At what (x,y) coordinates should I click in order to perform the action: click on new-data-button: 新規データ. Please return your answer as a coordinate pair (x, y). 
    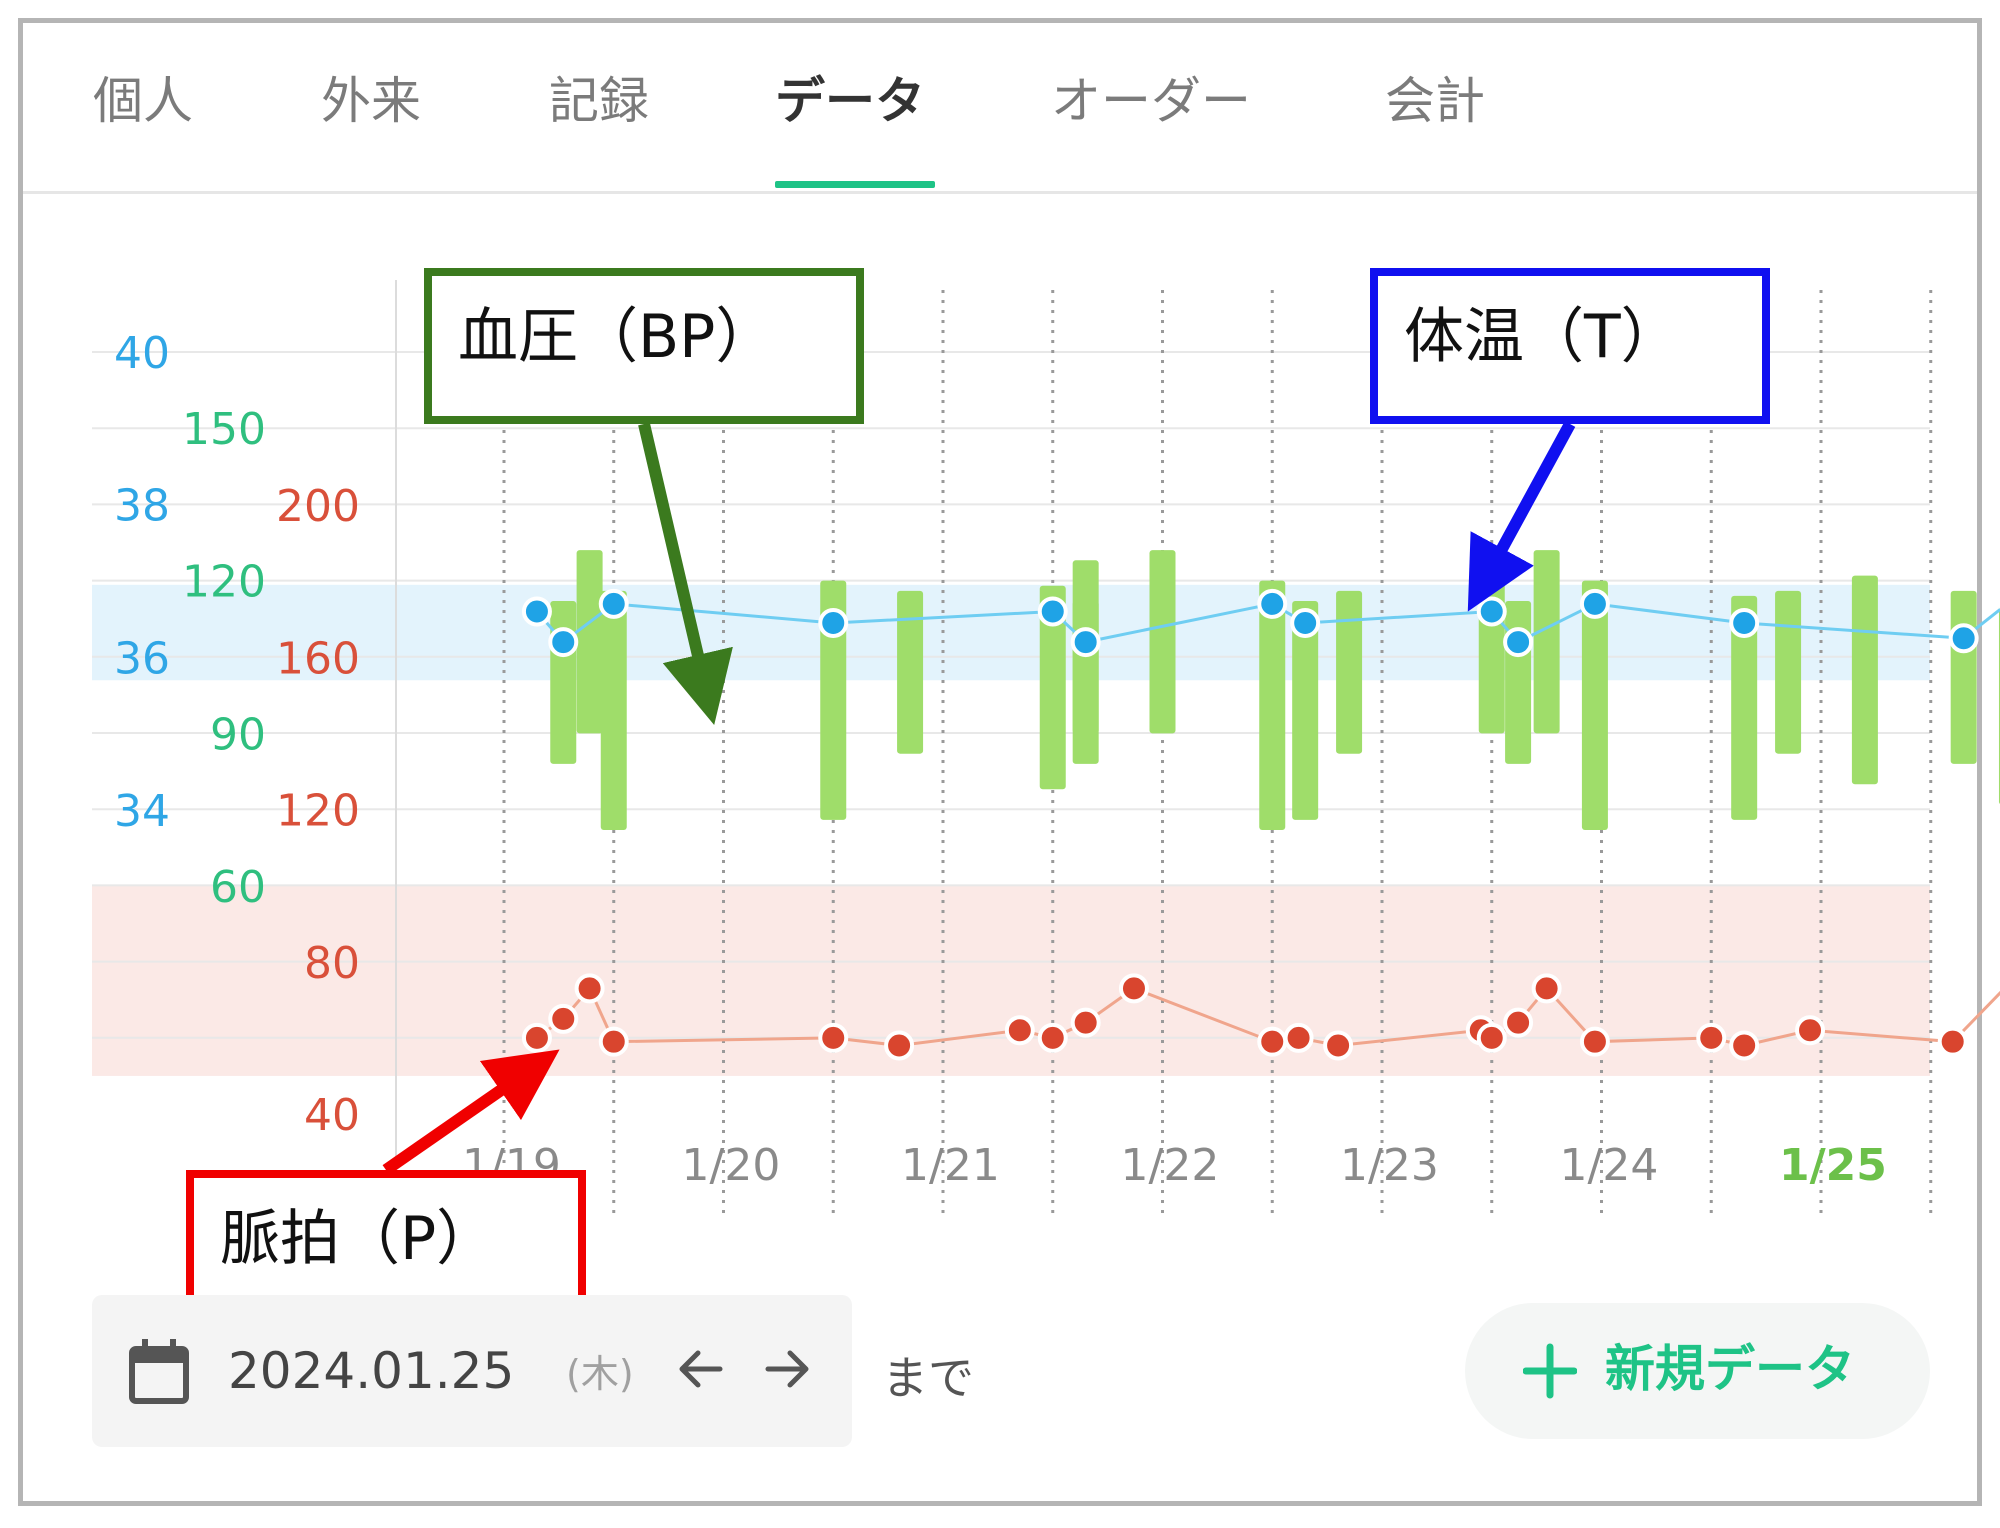
    Looking at the image, I should click on (1697, 1371).